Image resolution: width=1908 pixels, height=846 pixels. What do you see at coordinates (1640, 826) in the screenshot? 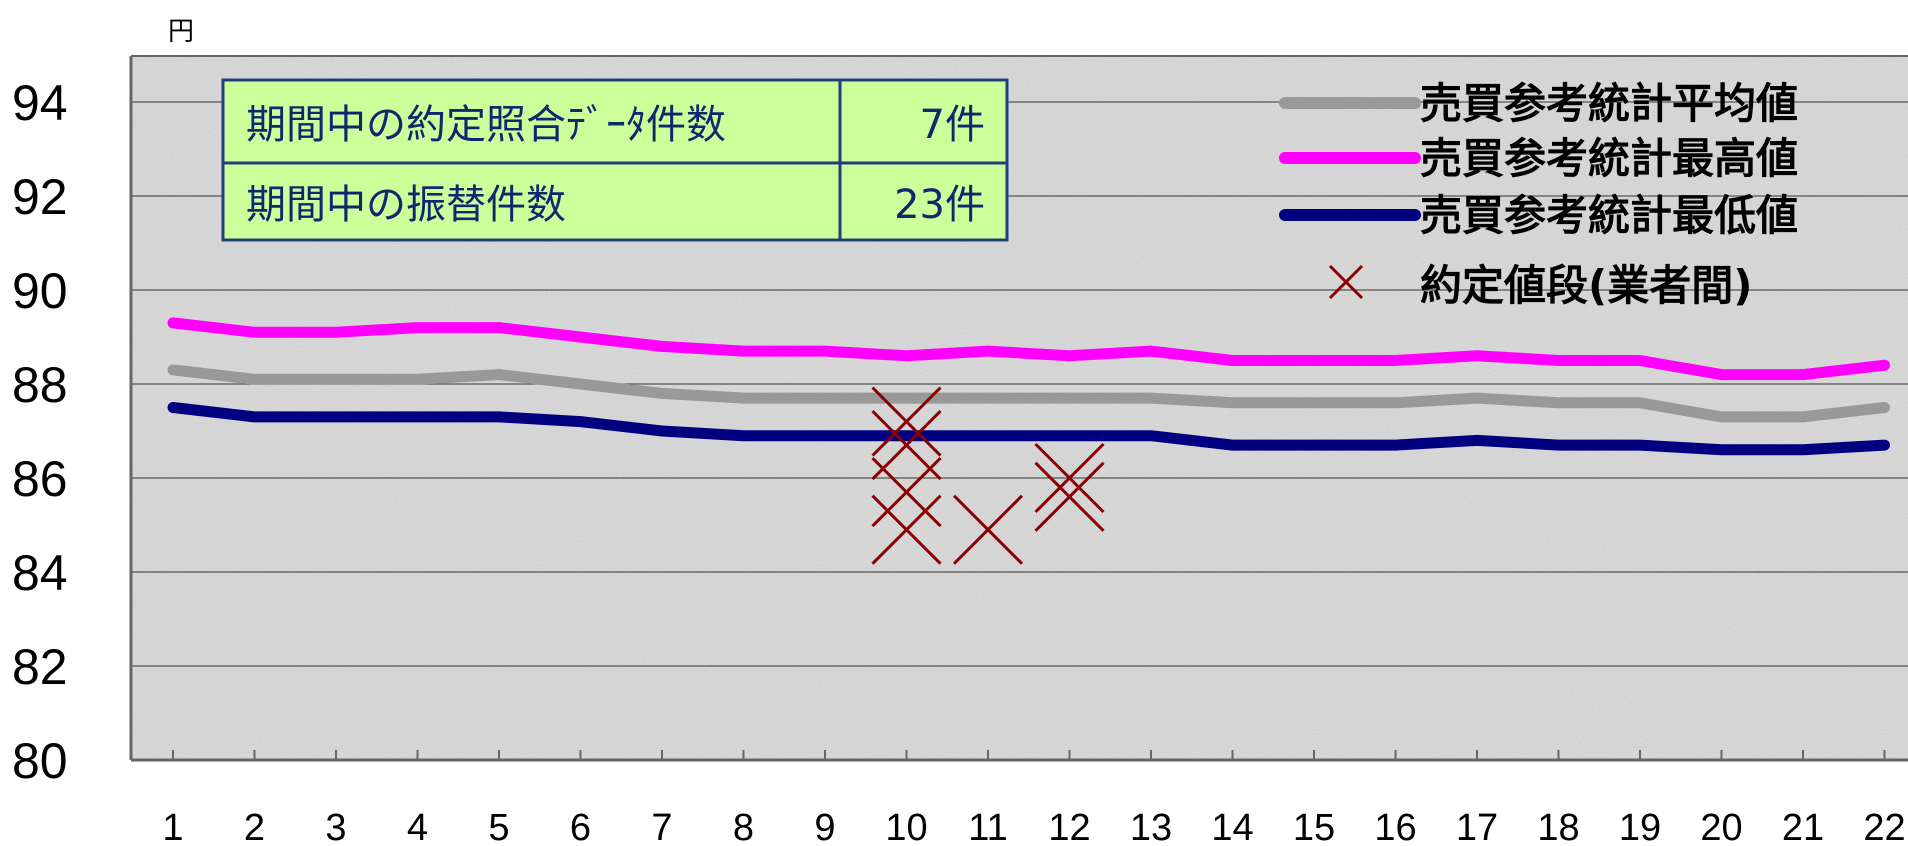
I see `x-tick-label: 19` at bounding box center [1640, 826].